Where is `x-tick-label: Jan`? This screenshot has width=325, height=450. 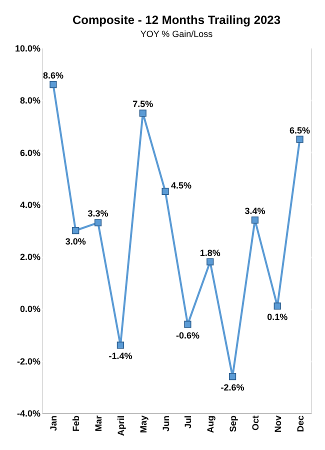 x-tick-label: Jan is located at coordinates (53, 424).